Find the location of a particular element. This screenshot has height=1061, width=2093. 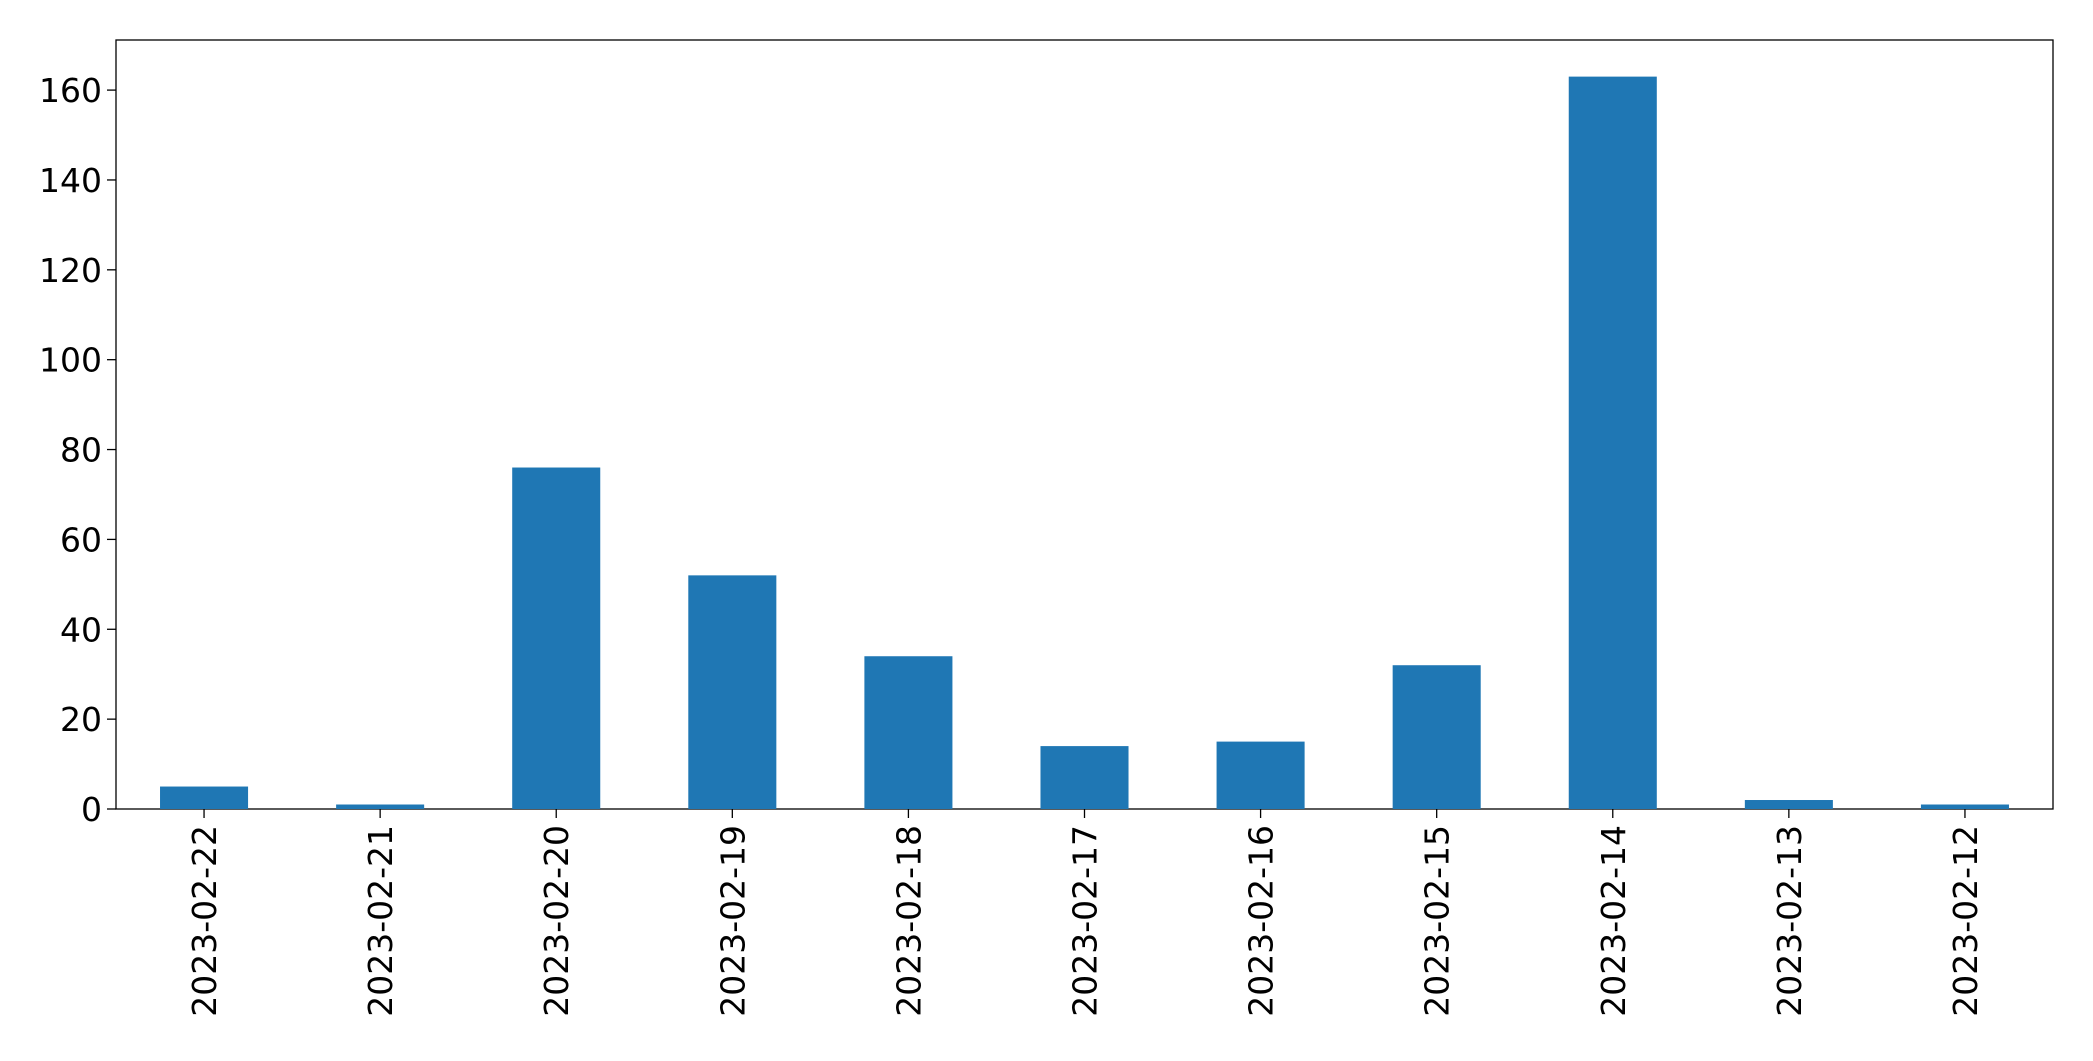

x-tick-label: 2023-02-12 is located at coordinates (1965, 921).